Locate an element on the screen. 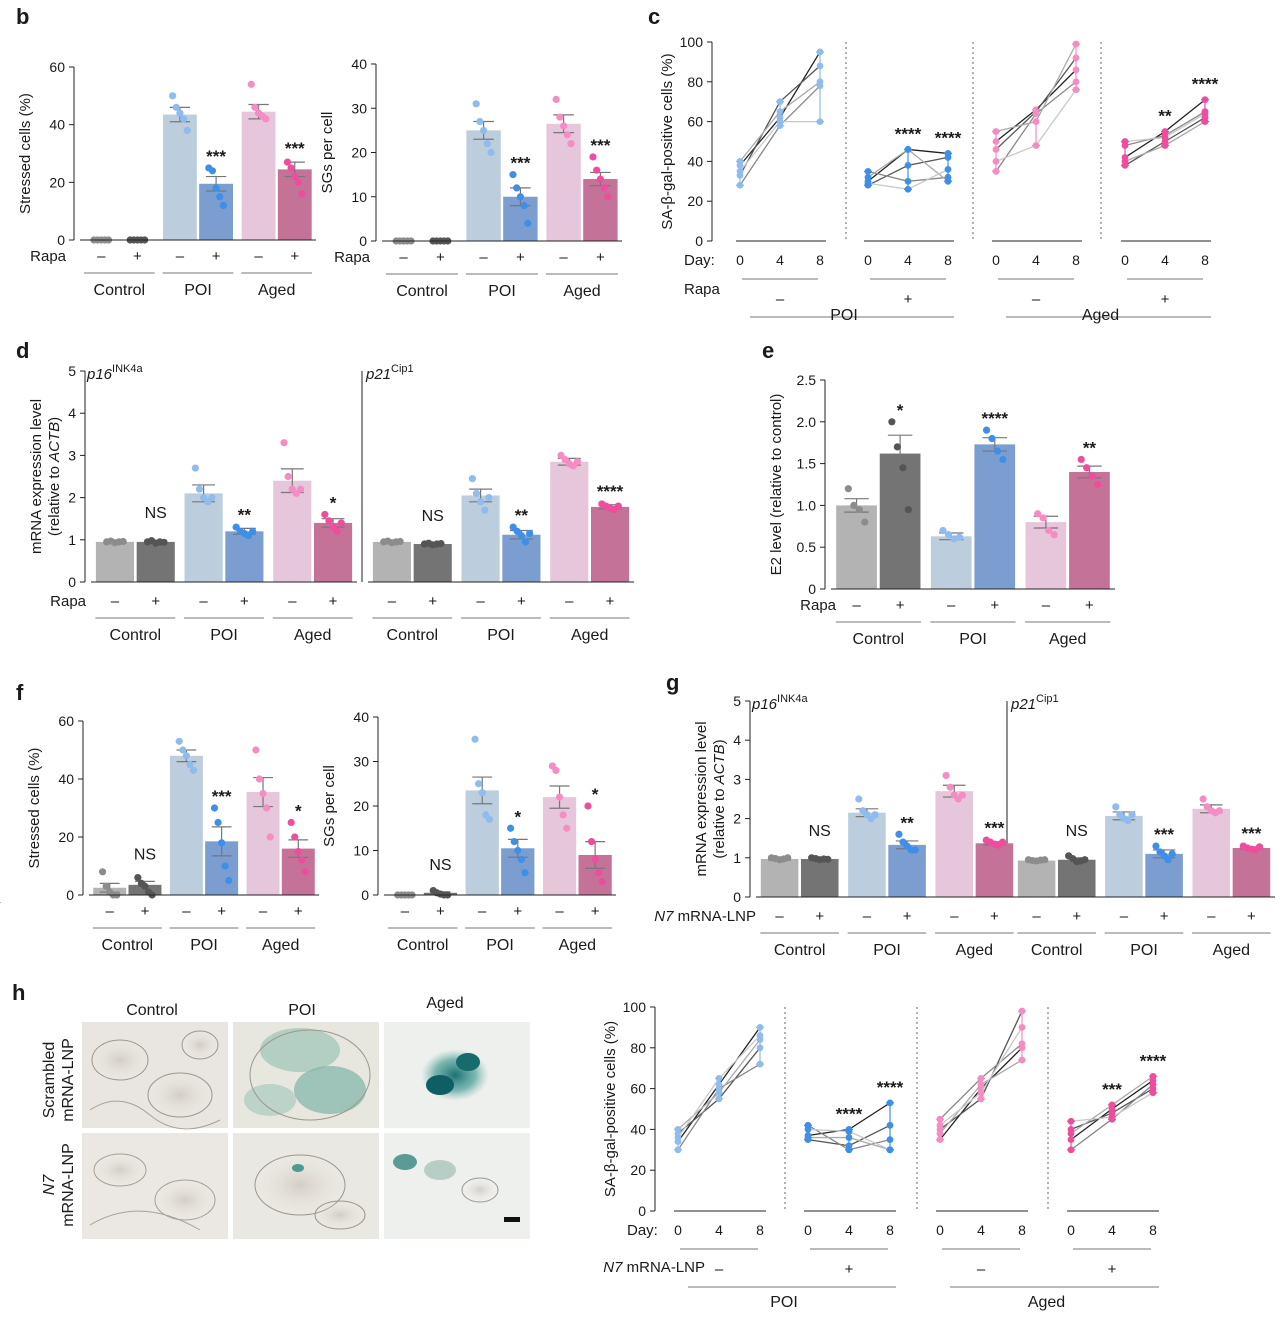 This screenshot has width=1280, height=1325. f2-ytick-label: 20 is located at coordinates (361, 806).